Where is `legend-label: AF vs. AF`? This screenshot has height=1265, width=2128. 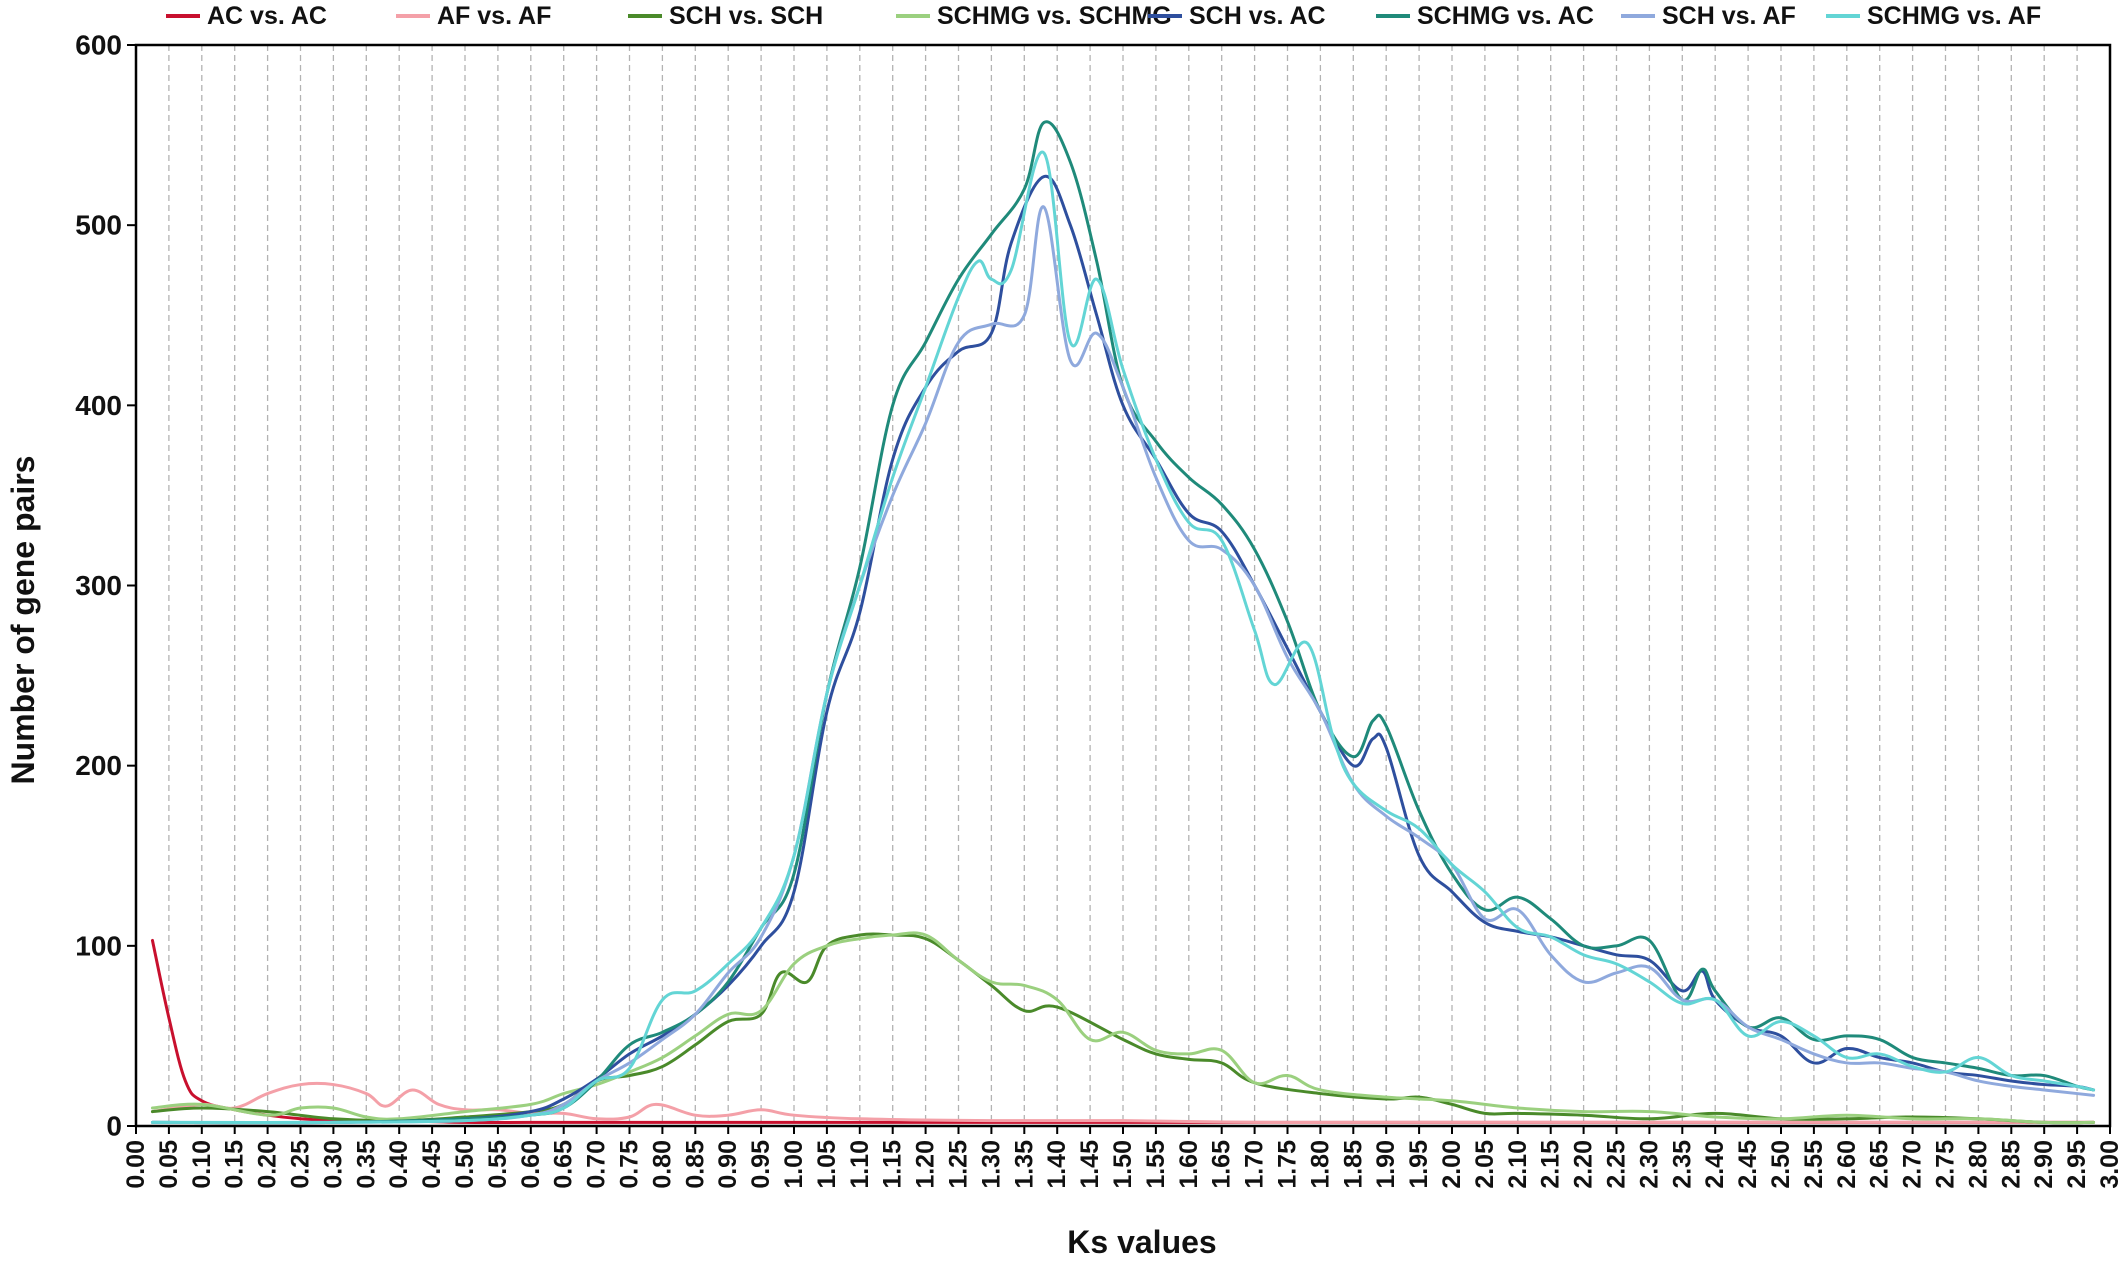 legend-label: AF vs. AF is located at coordinates (494, 16).